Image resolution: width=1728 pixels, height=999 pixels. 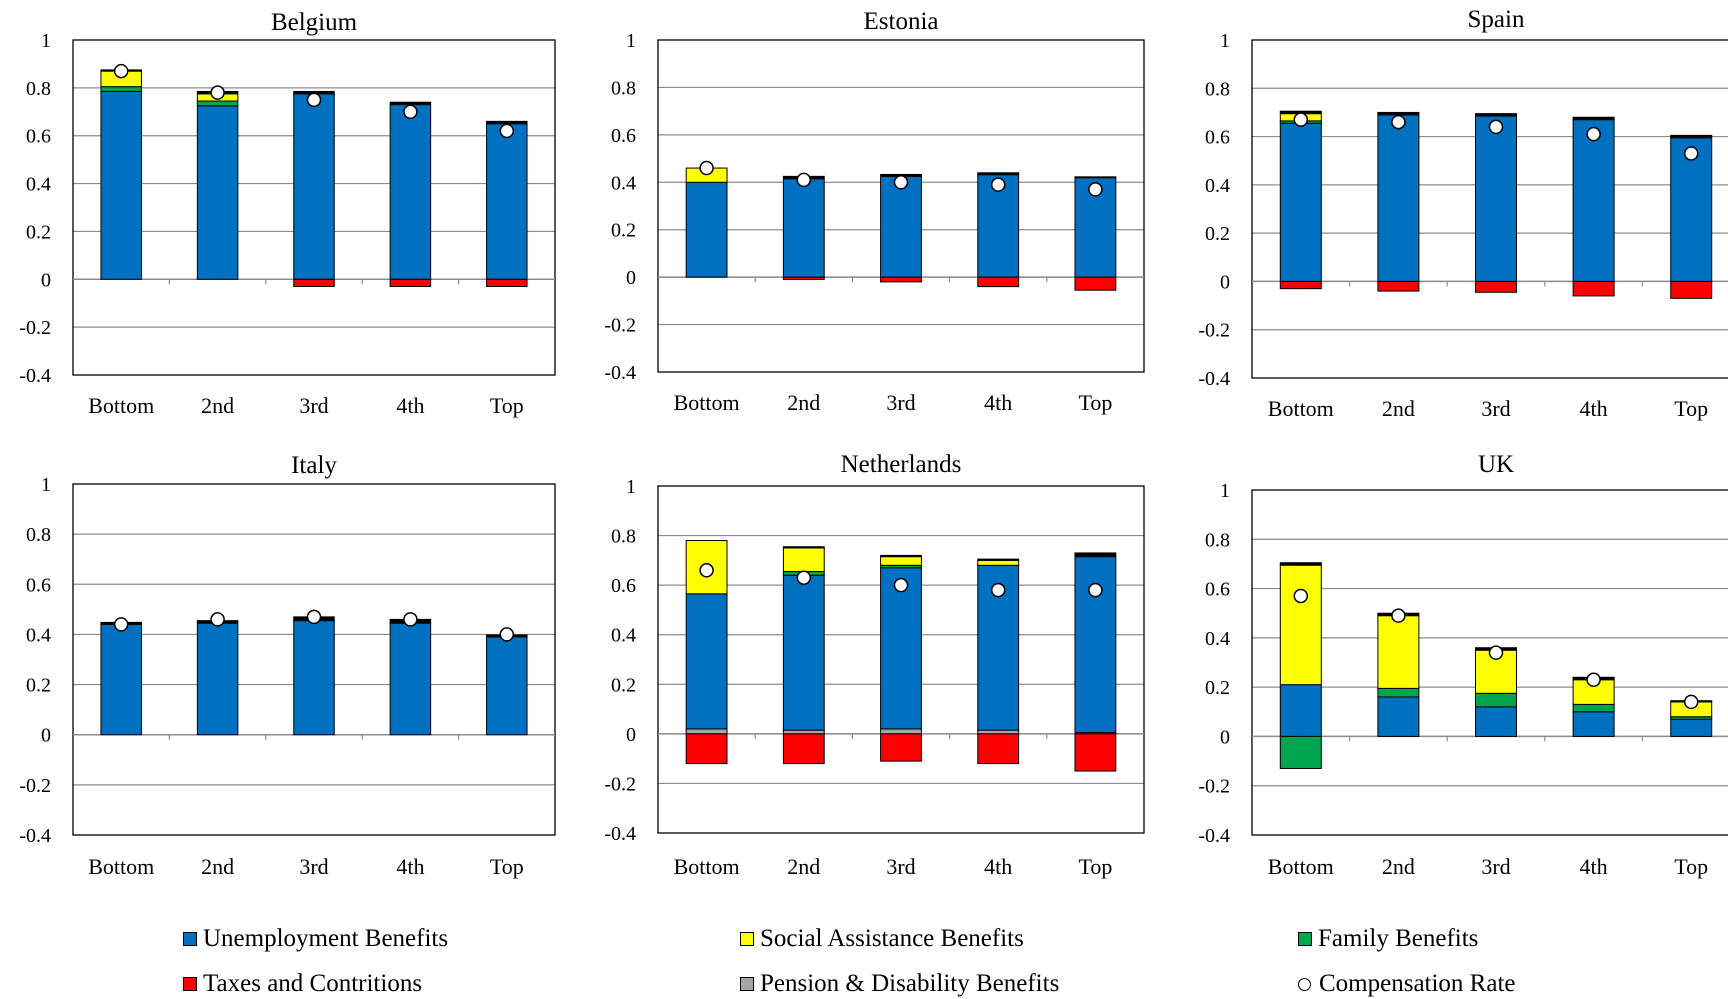 I want to click on chart-title: Italy, so click(x=314, y=465).